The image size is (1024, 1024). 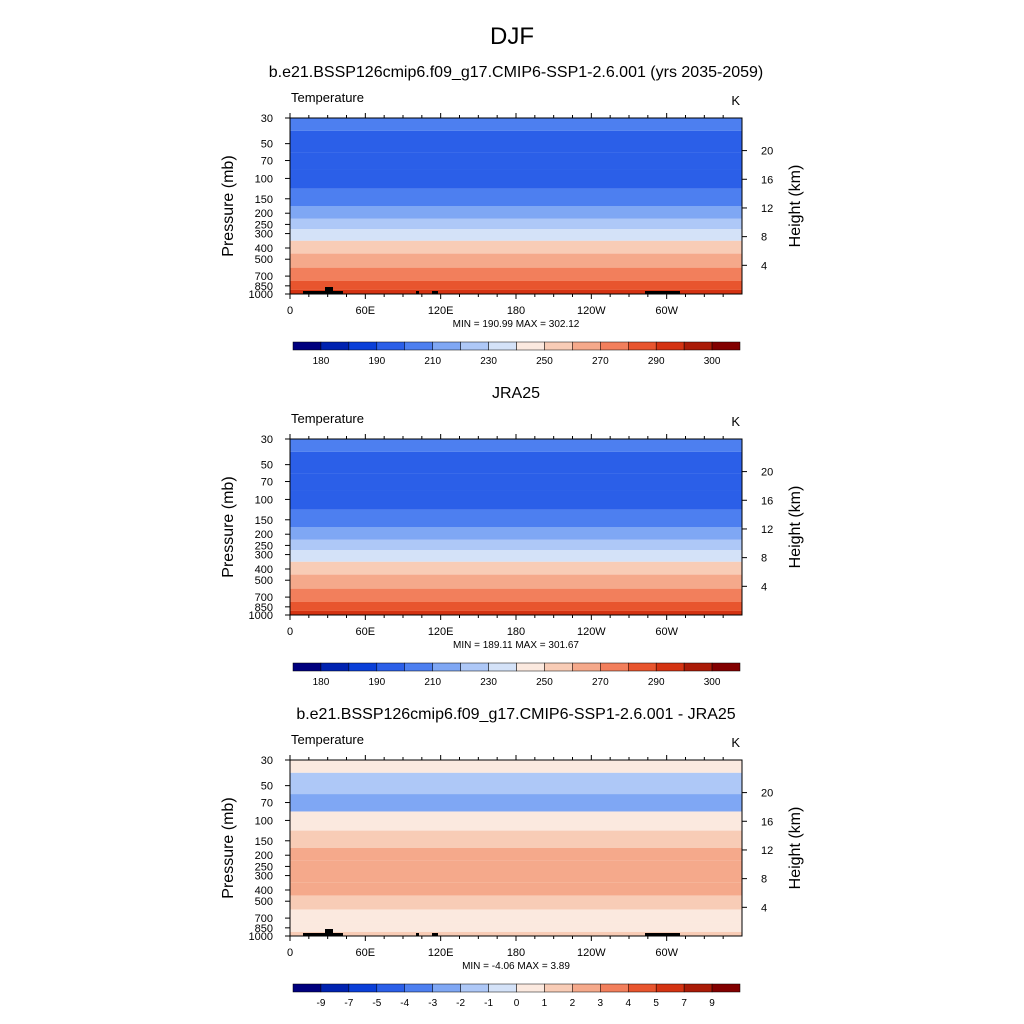 What do you see at coordinates (323, 934) in the screenshot?
I see `topography-mask` at bounding box center [323, 934].